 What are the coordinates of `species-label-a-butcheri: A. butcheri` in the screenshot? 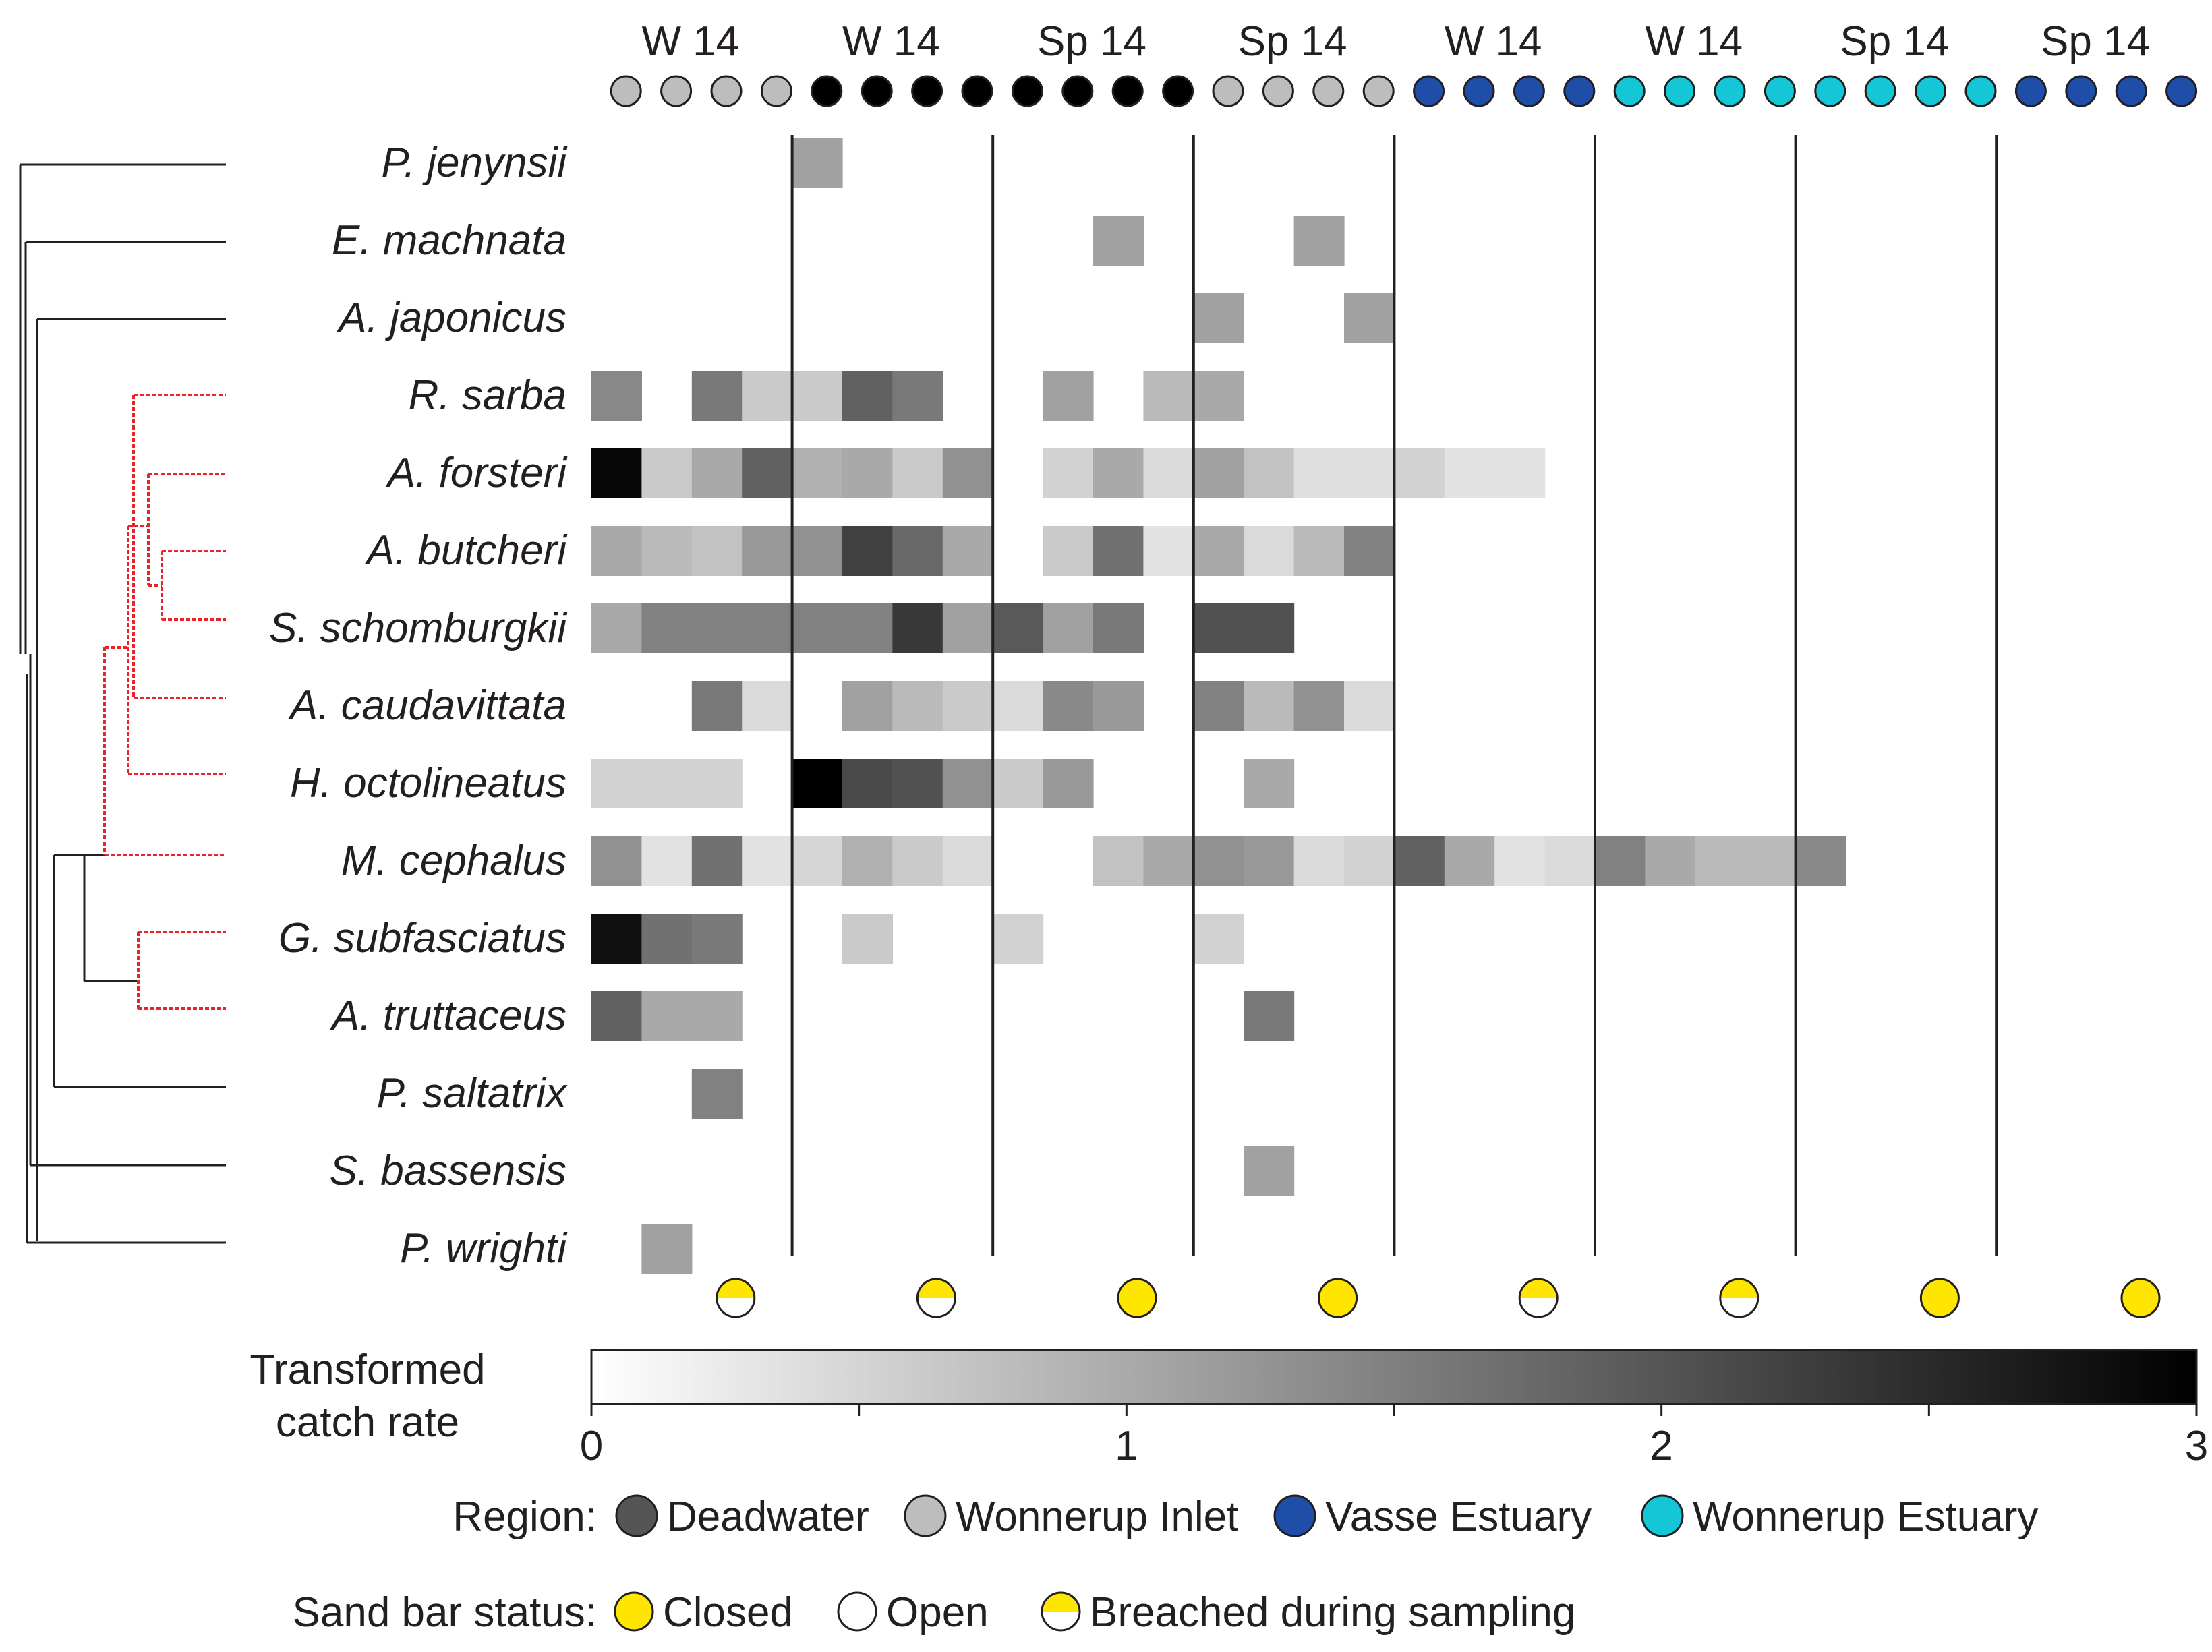 It's located at (467, 550).